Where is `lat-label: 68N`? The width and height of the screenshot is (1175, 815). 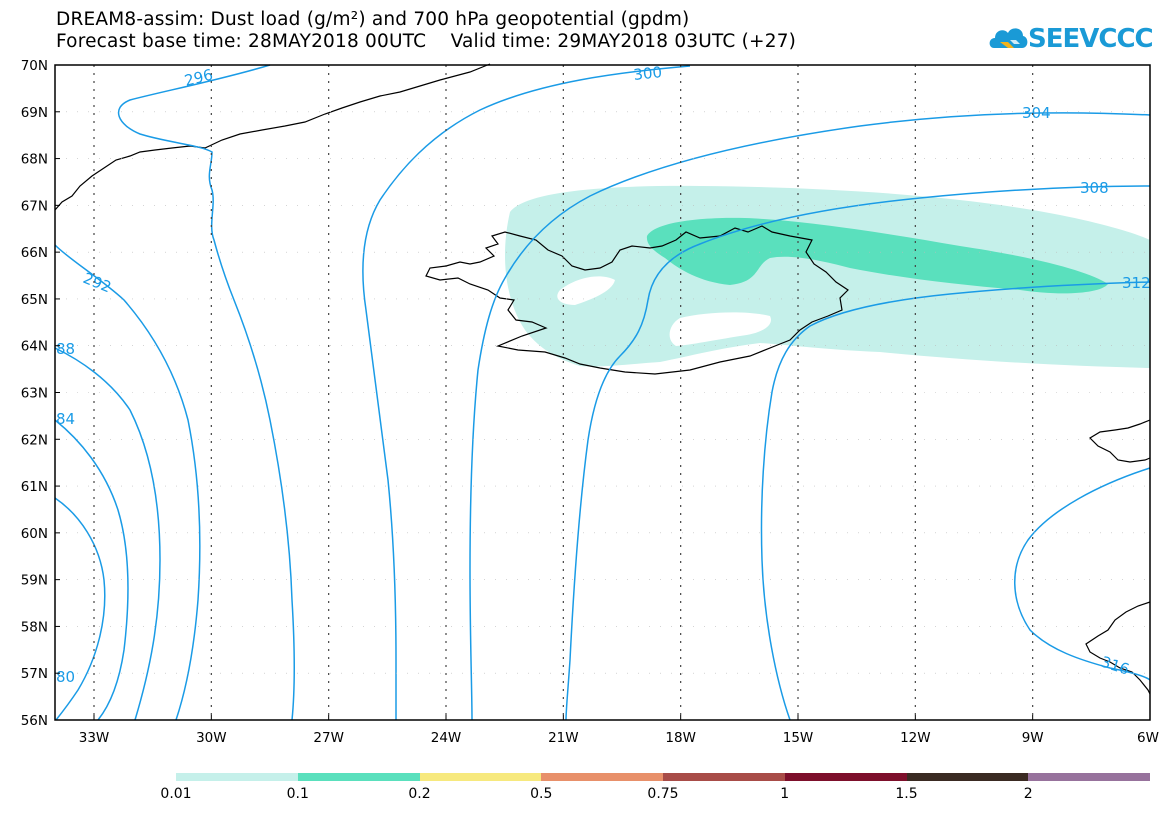 lat-label: 68N is located at coordinates (34, 160).